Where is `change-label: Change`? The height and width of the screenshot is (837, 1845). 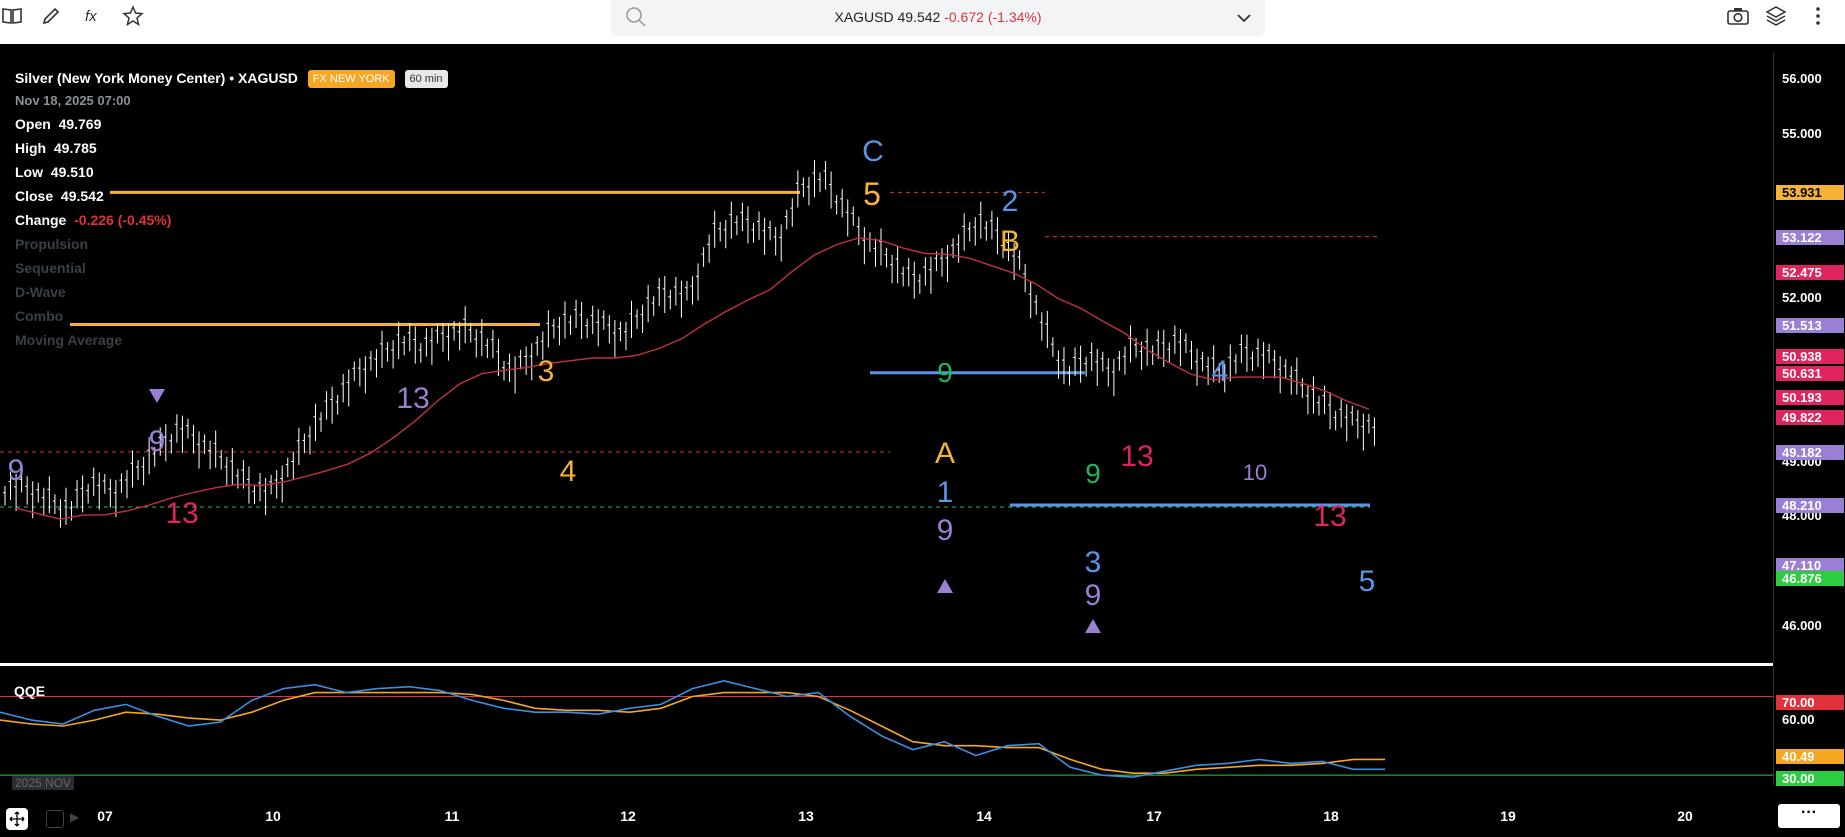
change-label: Change is located at coordinates (41, 220).